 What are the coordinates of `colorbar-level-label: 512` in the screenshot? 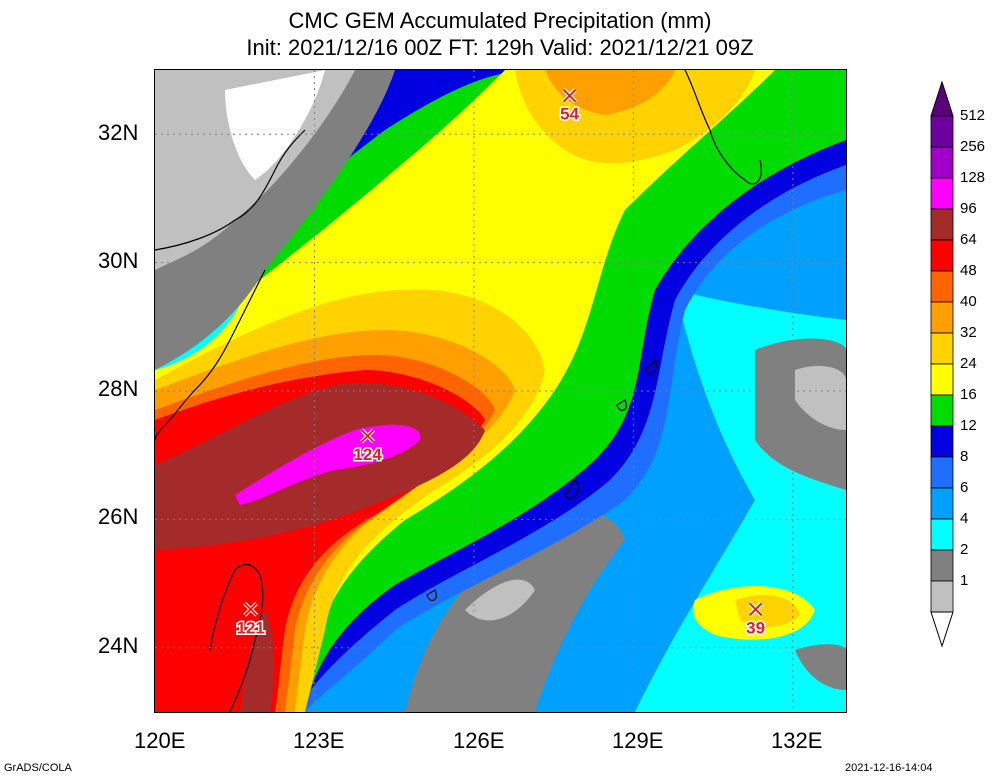 It's located at (973, 115).